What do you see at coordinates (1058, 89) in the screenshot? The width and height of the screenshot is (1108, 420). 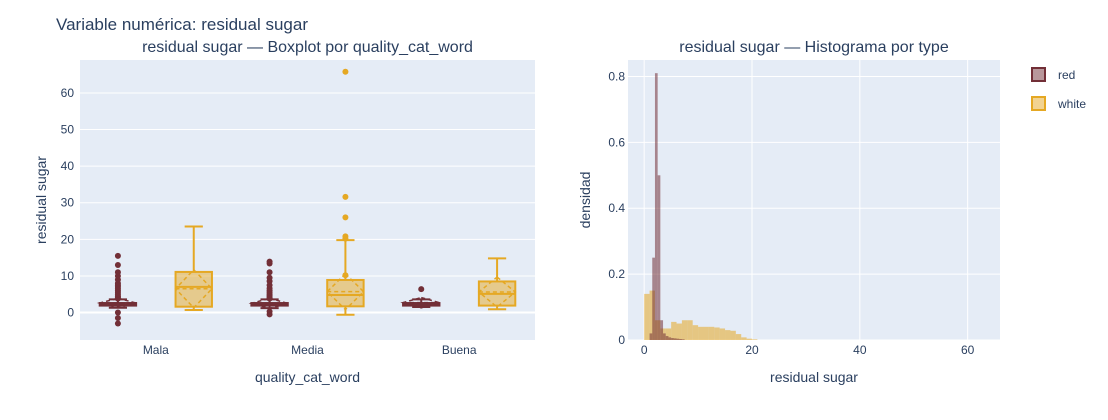 I see `legend: red white` at bounding box center [1058, 89].